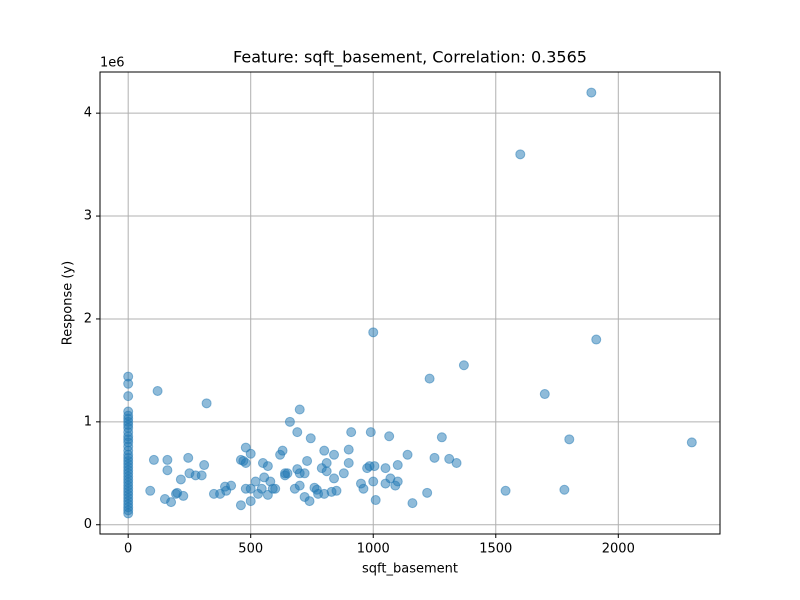  What do you see at coordinates (68, 303) in the screenshot?
I see `y-axis-label: Response (y)` at bounding box center [68, 303].